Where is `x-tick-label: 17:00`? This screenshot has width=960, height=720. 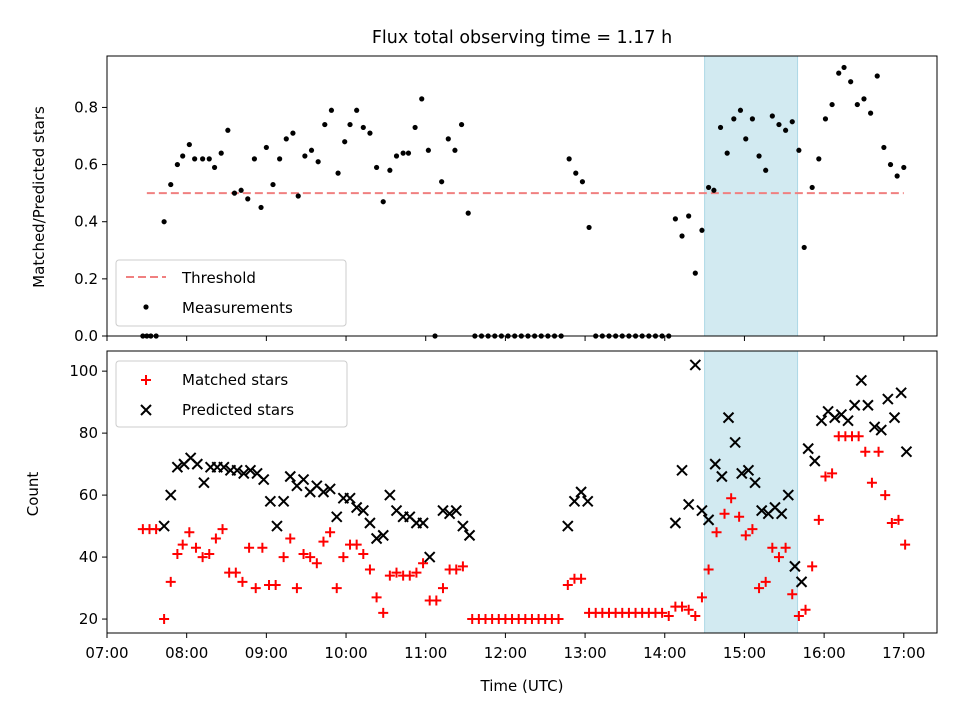
x-tick-label: 17:00 is located at coordinates (903, 653).